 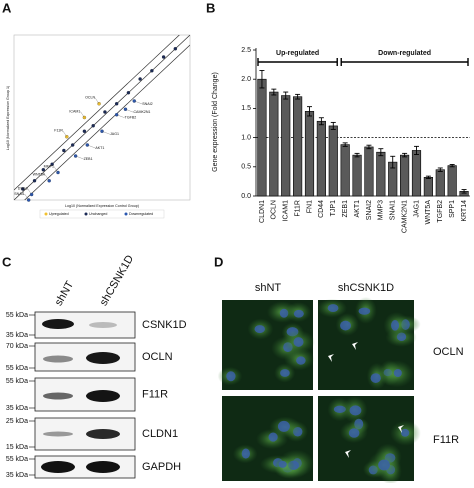 What do you see at coordinates (246, 50) in the screenshot?
I see `y-tick-label: 2.5` at bounding box center [246, 50].